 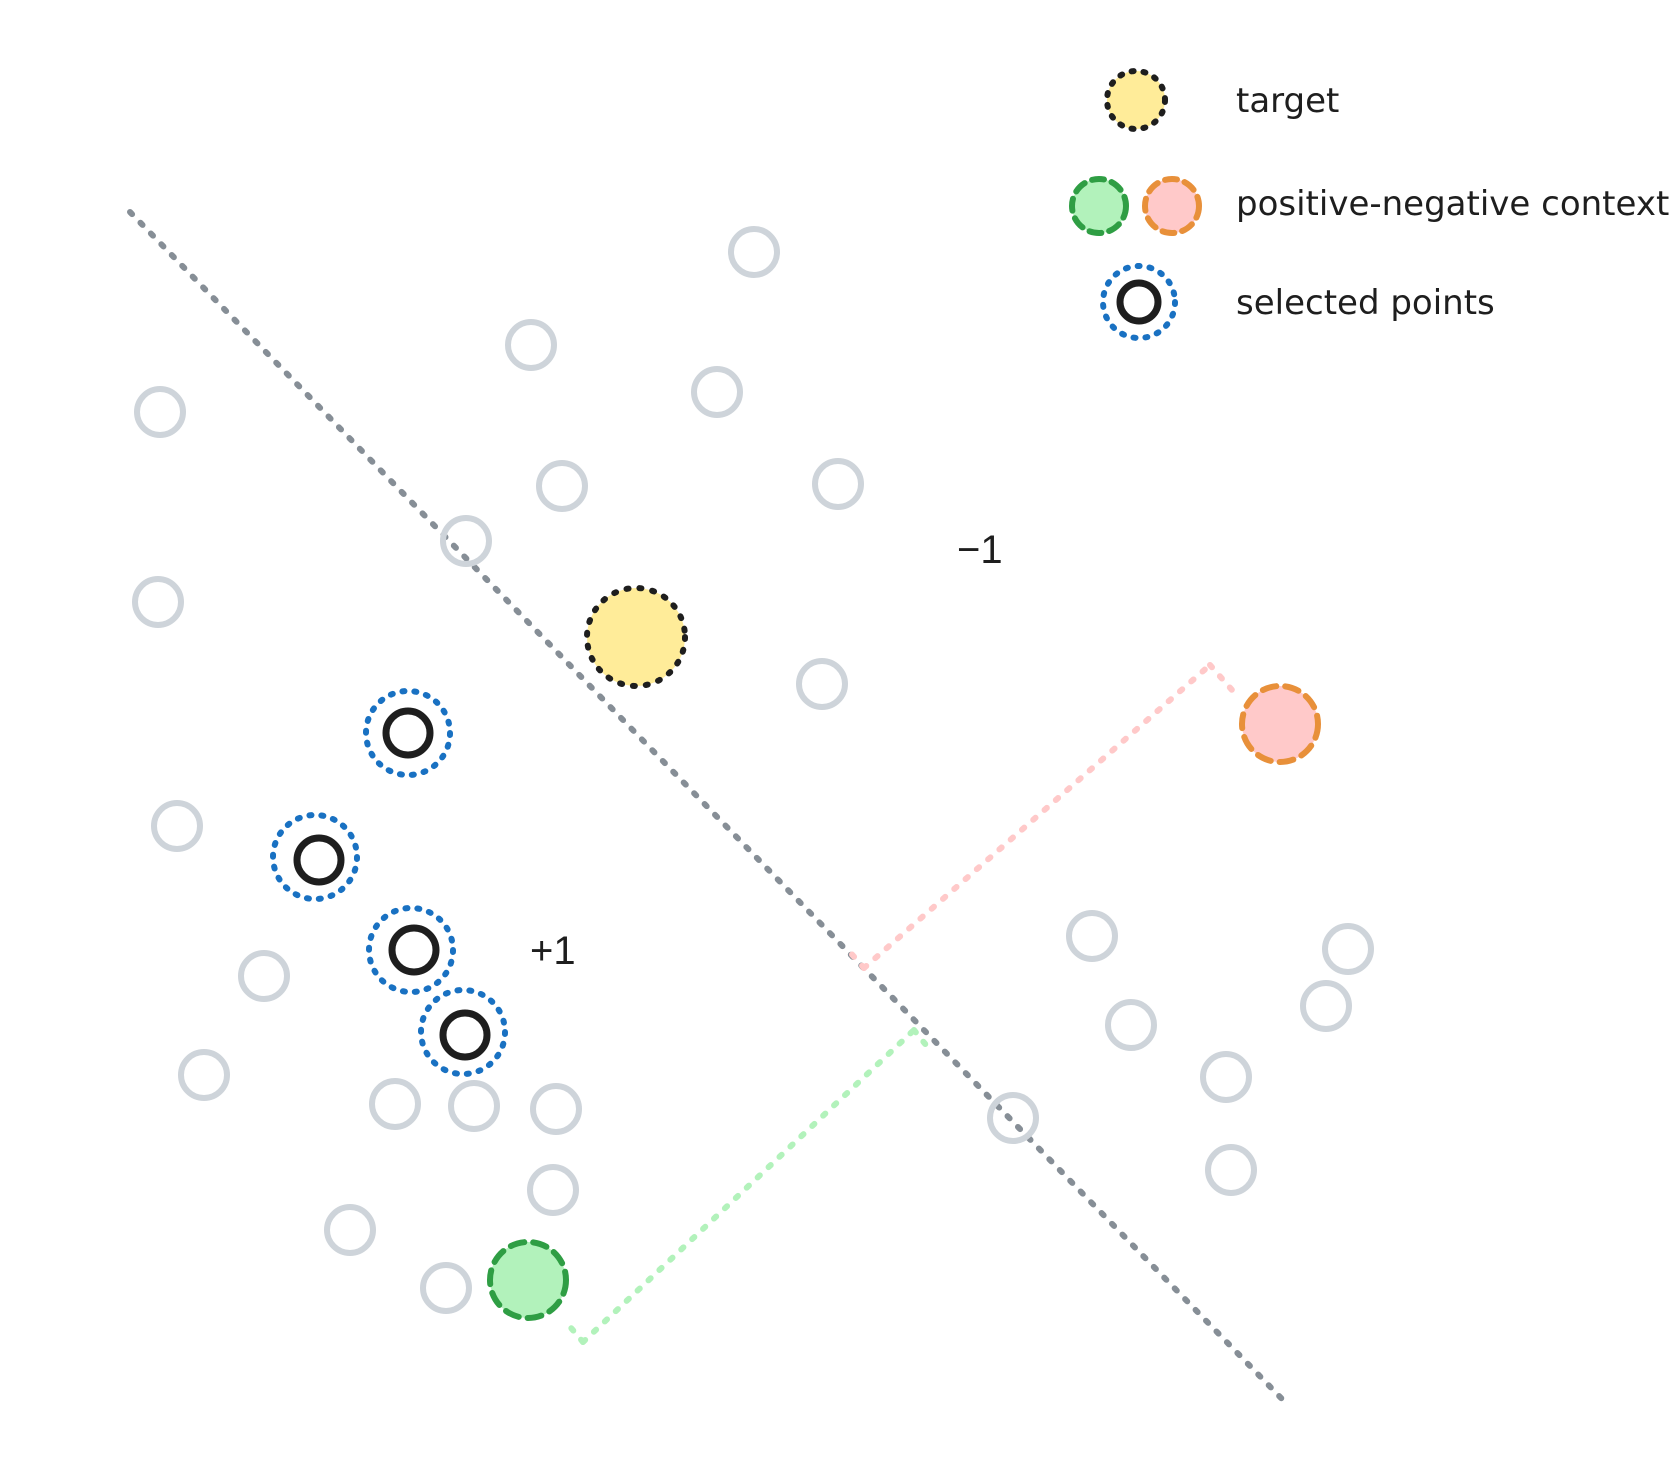 I want to click on region-label-negative: −1, so click(x=980, y=550).